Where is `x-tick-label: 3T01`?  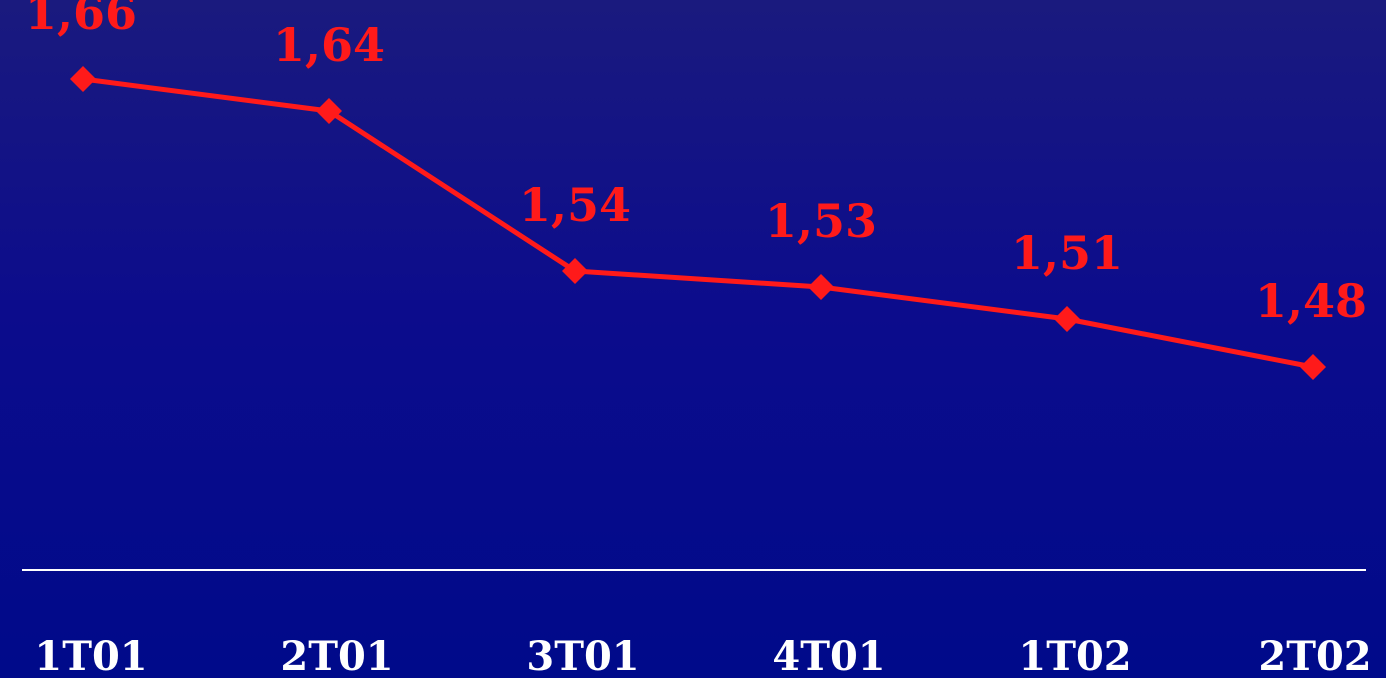 x-tick-label: 3T01 is located at coordinates (582, 655).